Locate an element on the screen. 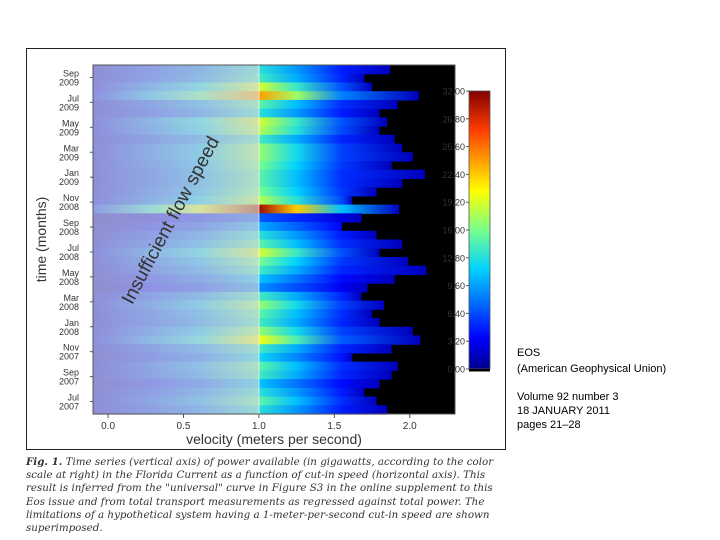 This screenshot has height=540, width=720. x-tick-label: 2.0 is located at coordinates (410, 426).